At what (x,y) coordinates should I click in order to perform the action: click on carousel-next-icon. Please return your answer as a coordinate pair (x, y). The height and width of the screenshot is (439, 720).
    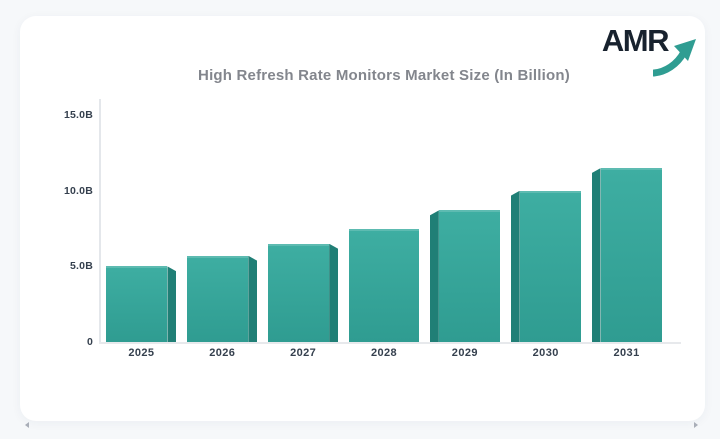
    Looking at the image, I should click on (696, 425).